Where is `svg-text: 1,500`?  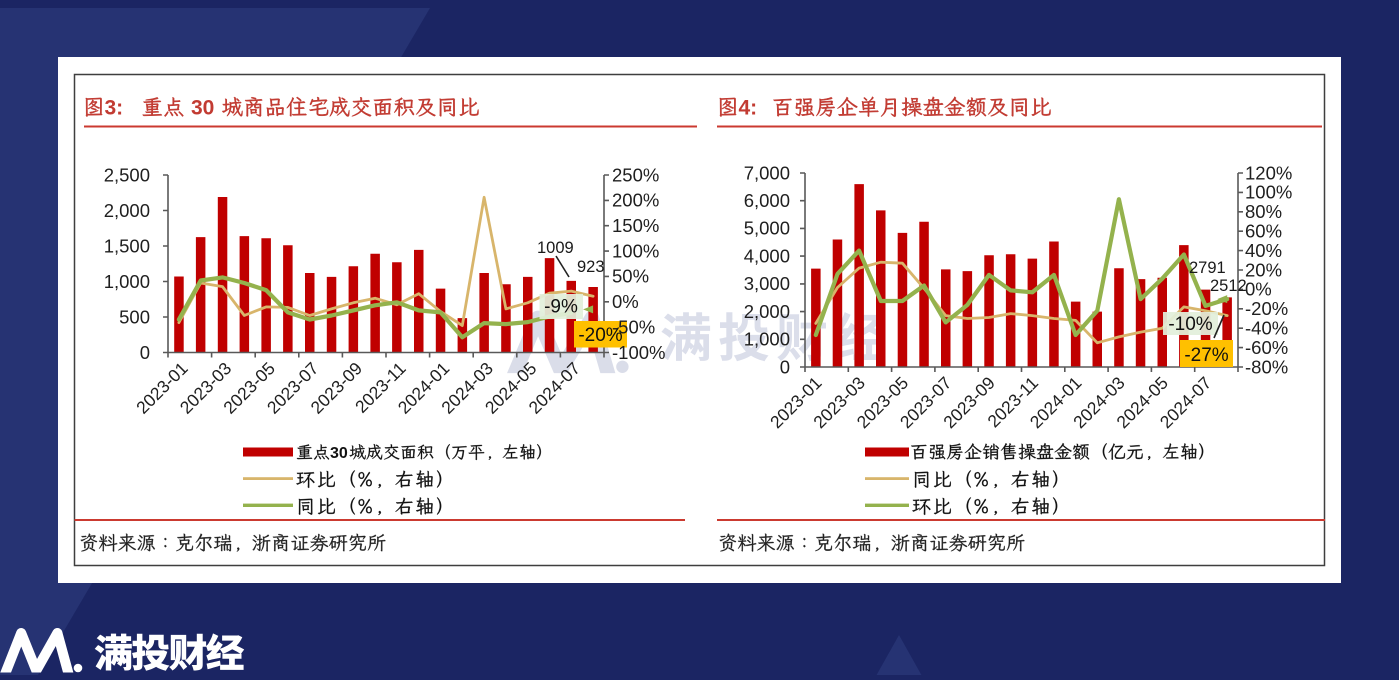
svg-text: 1,500 is located at coordinates (127, 245).